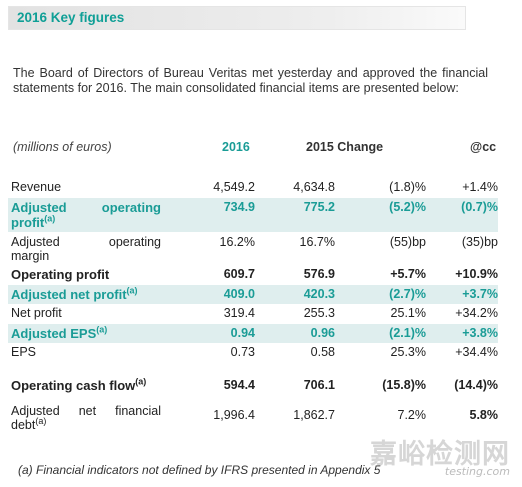 The height and width of the screenshot is (487, 522). What do you see at coordinates (234, 415) in the screenshot?
I see `value-2016: 1,996.4` at bounding box center [234, 415].